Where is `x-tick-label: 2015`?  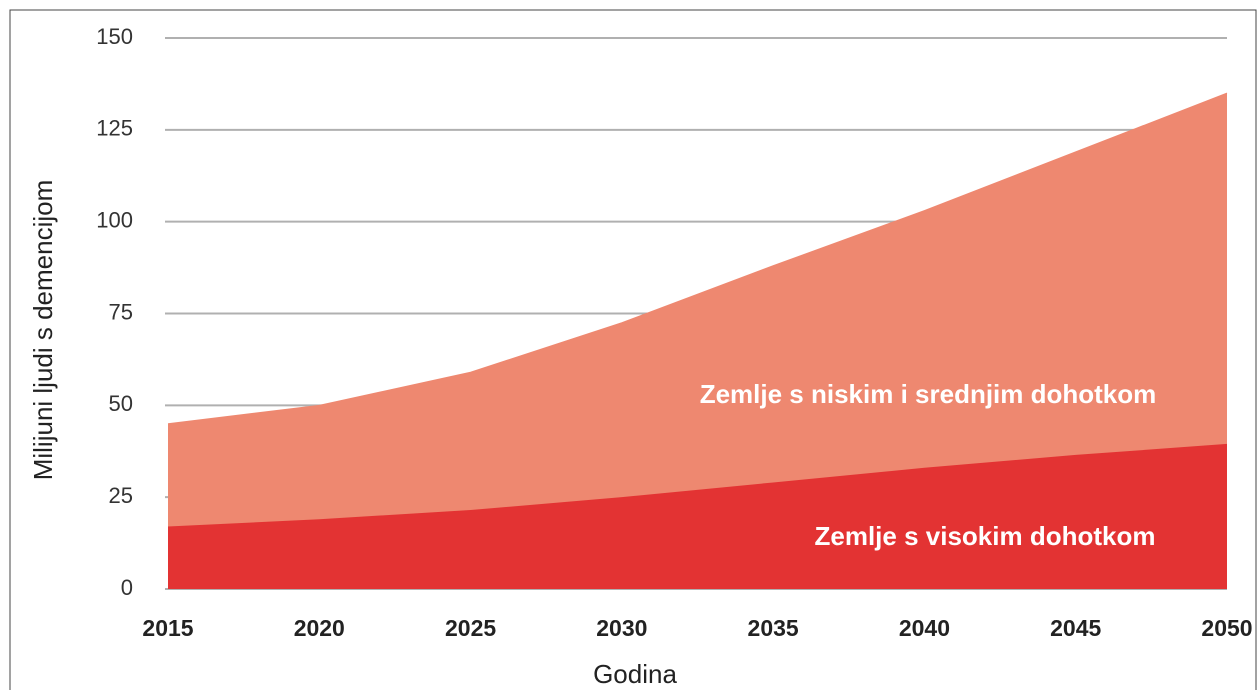
x-tick-label: 2015 is located at coordinates (167, 628).